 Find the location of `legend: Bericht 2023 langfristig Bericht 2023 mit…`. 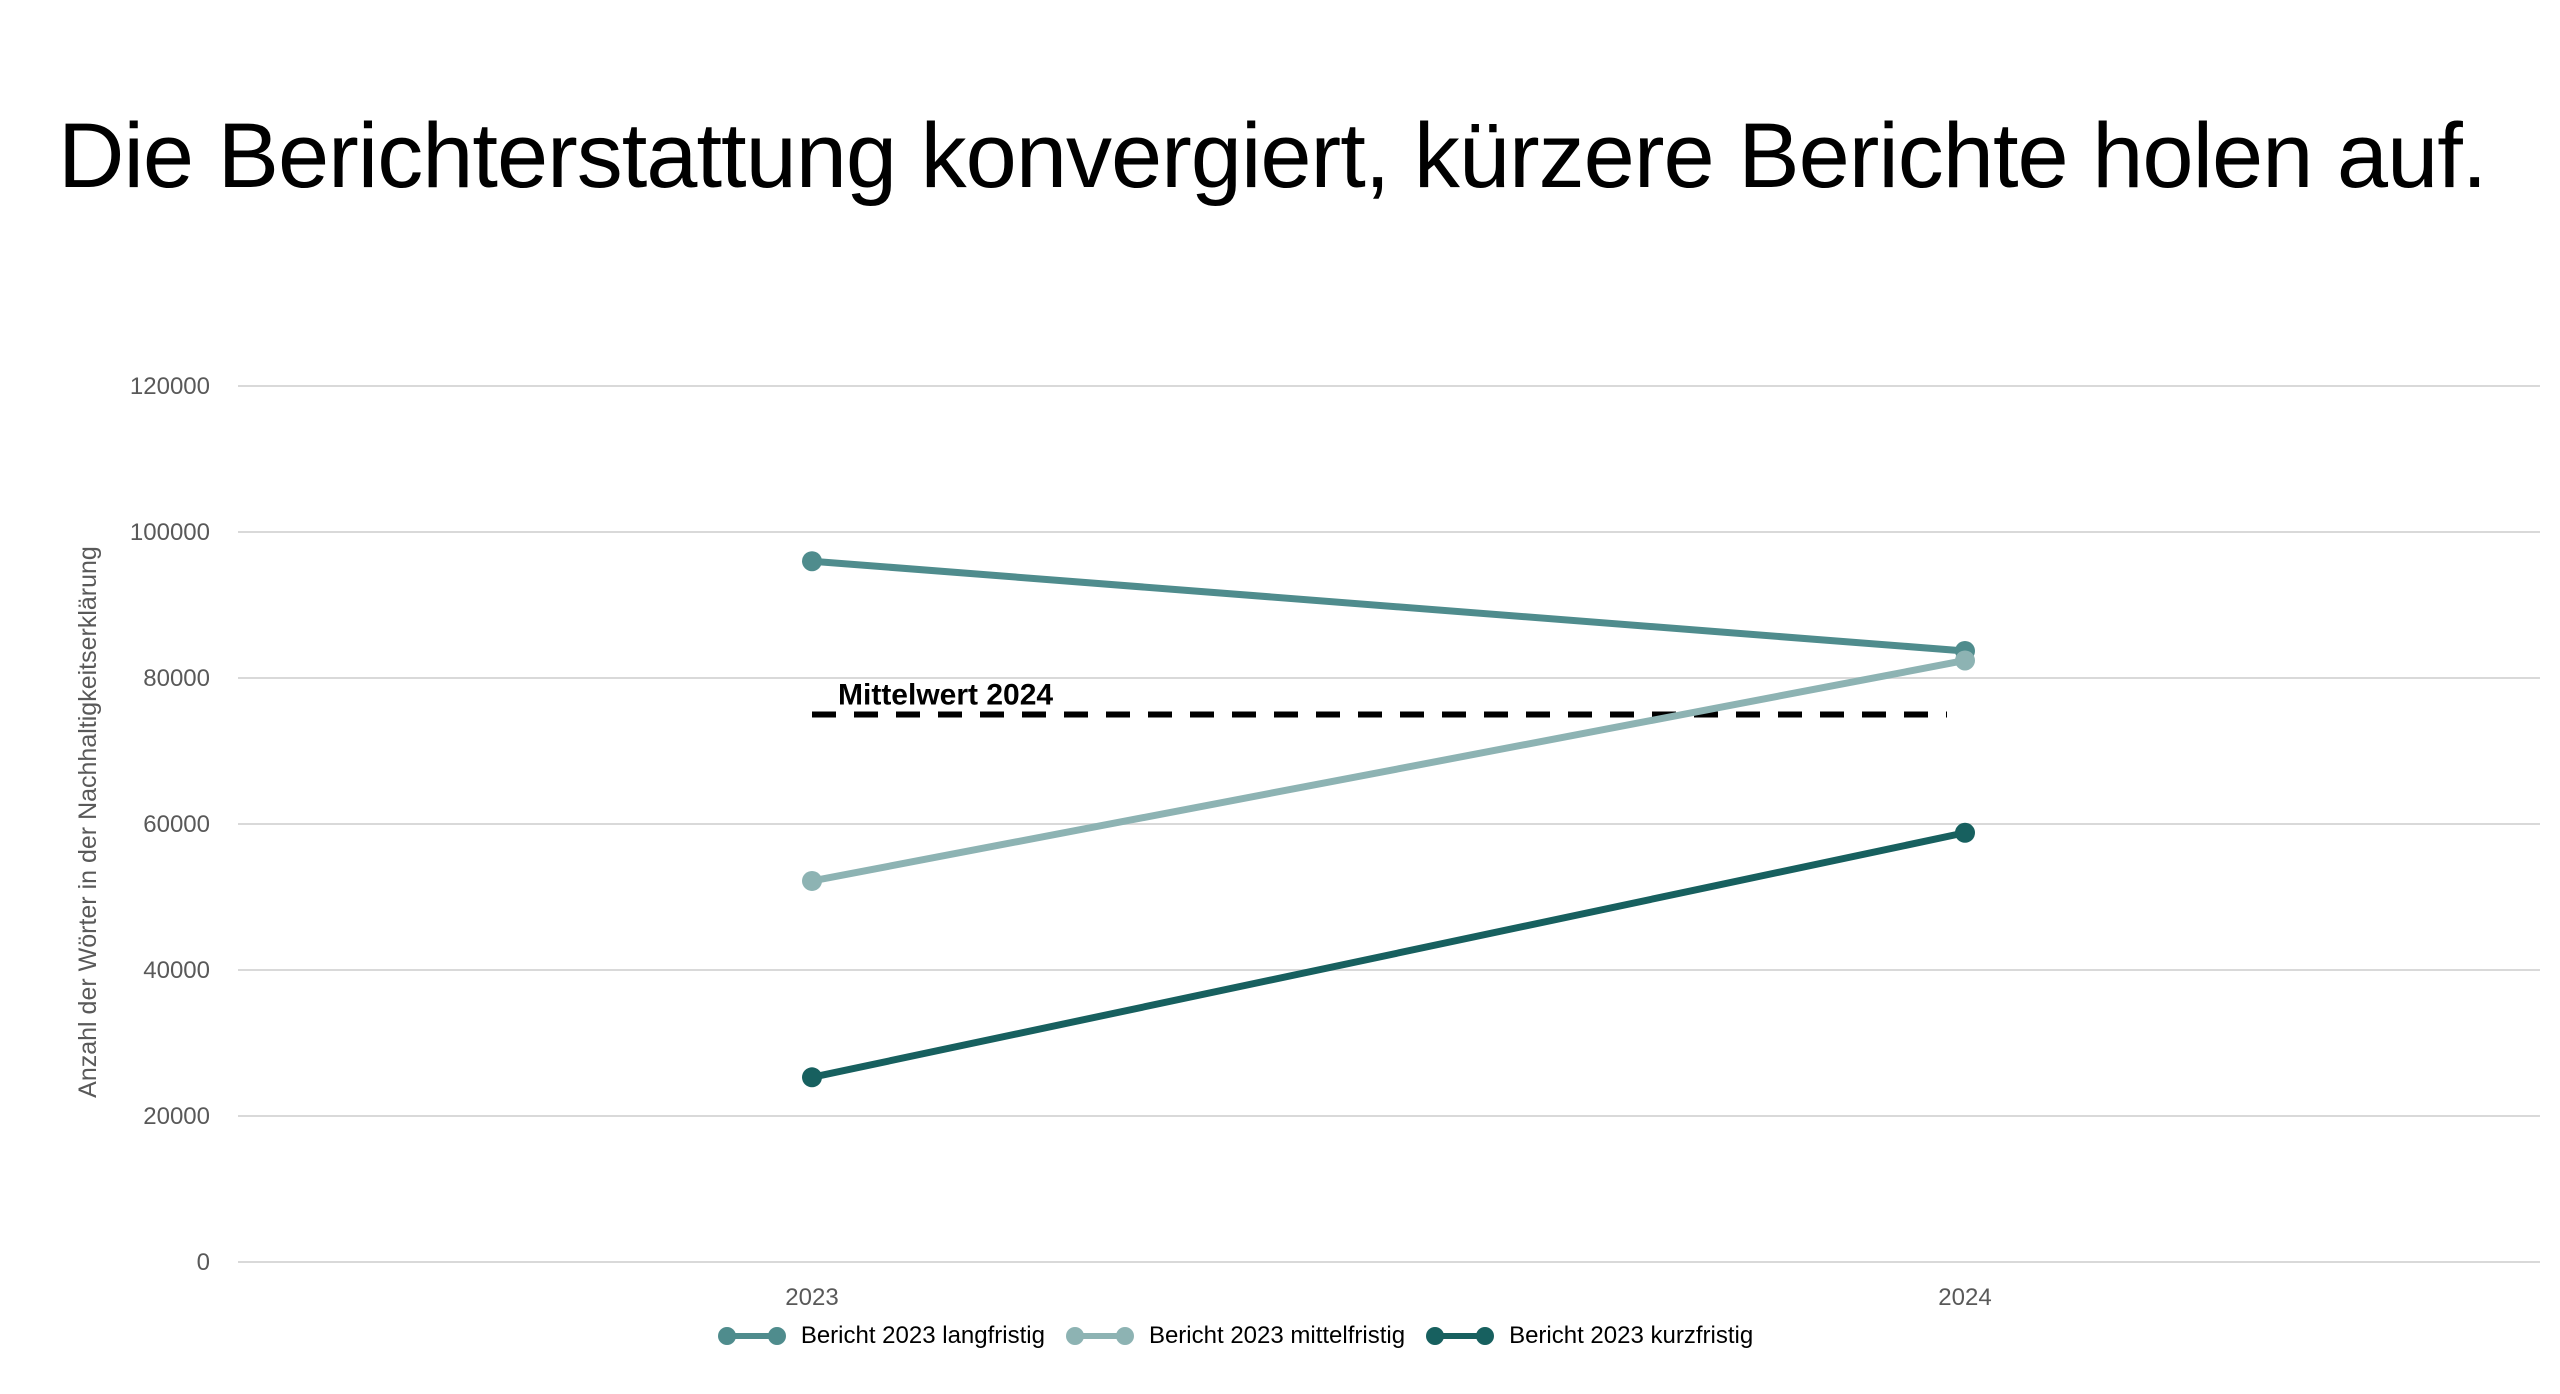

legend: Bericht 2023 langfristig Bericht 2023 mit… is located at coordinates (1280, 1336).